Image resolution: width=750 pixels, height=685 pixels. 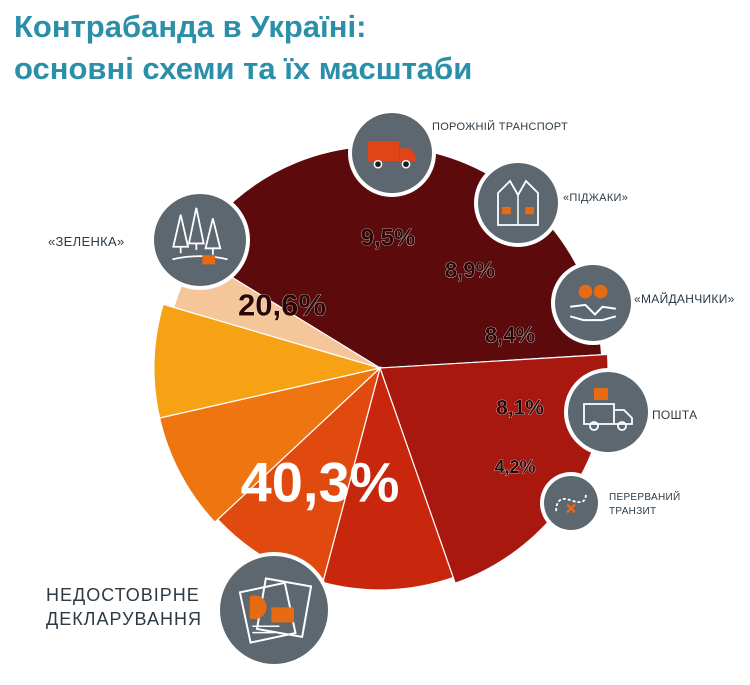 I want to click on category-label: «МАЙДАНЧИКИ», so click(x=684, y=299).